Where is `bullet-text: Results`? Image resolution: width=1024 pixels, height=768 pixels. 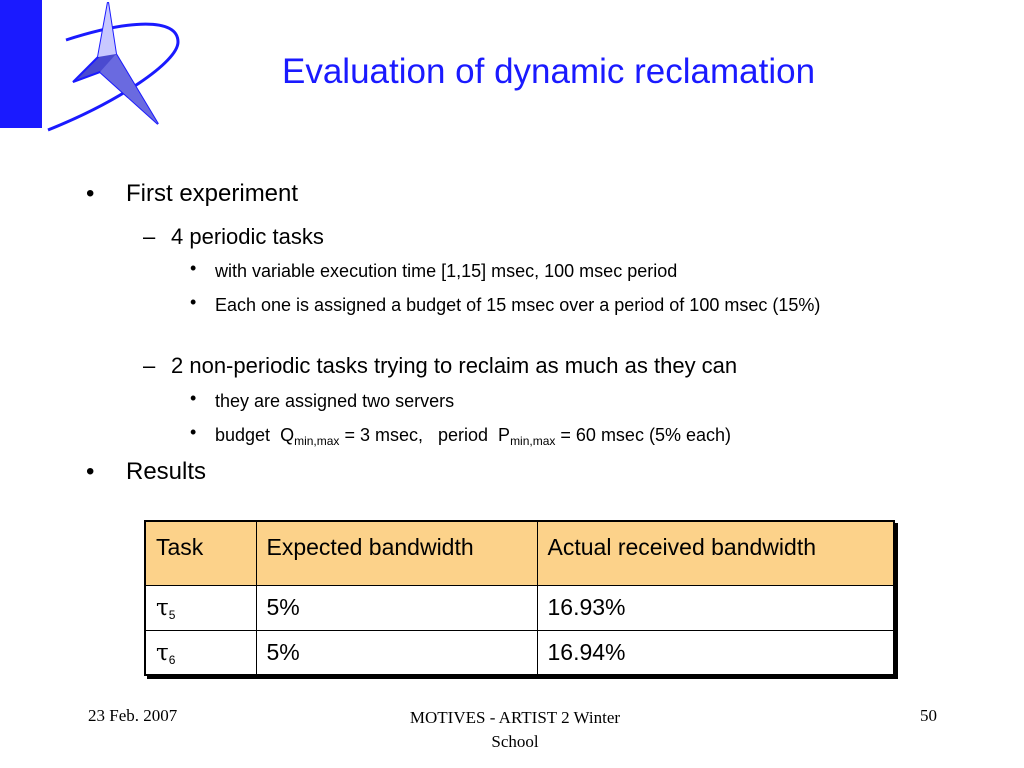
bullet-text: Results is located at coordinates (166, 471).